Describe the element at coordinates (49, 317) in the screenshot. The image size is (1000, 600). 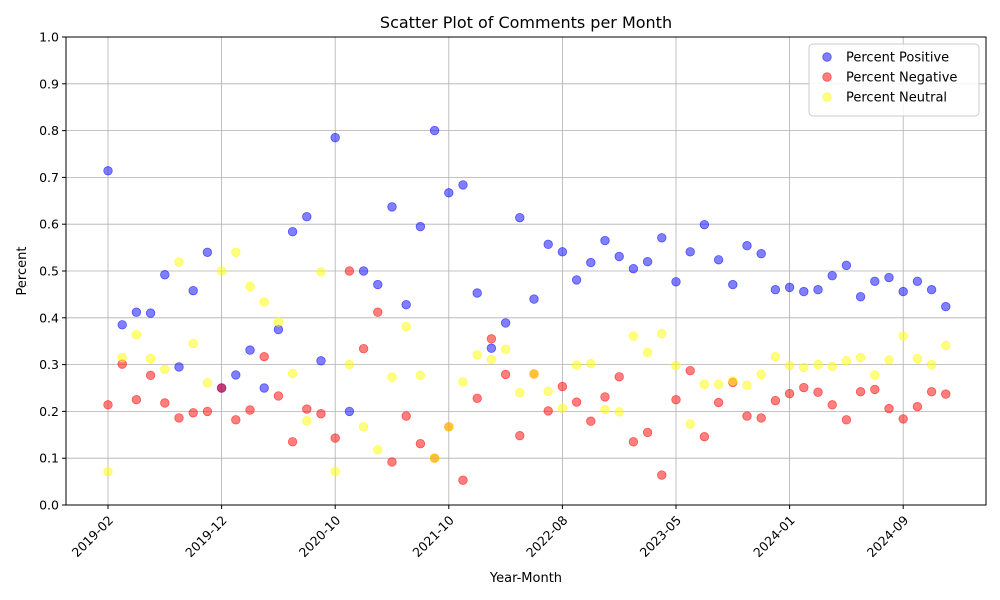
I see `y-tick-label: 0.4` at that location.